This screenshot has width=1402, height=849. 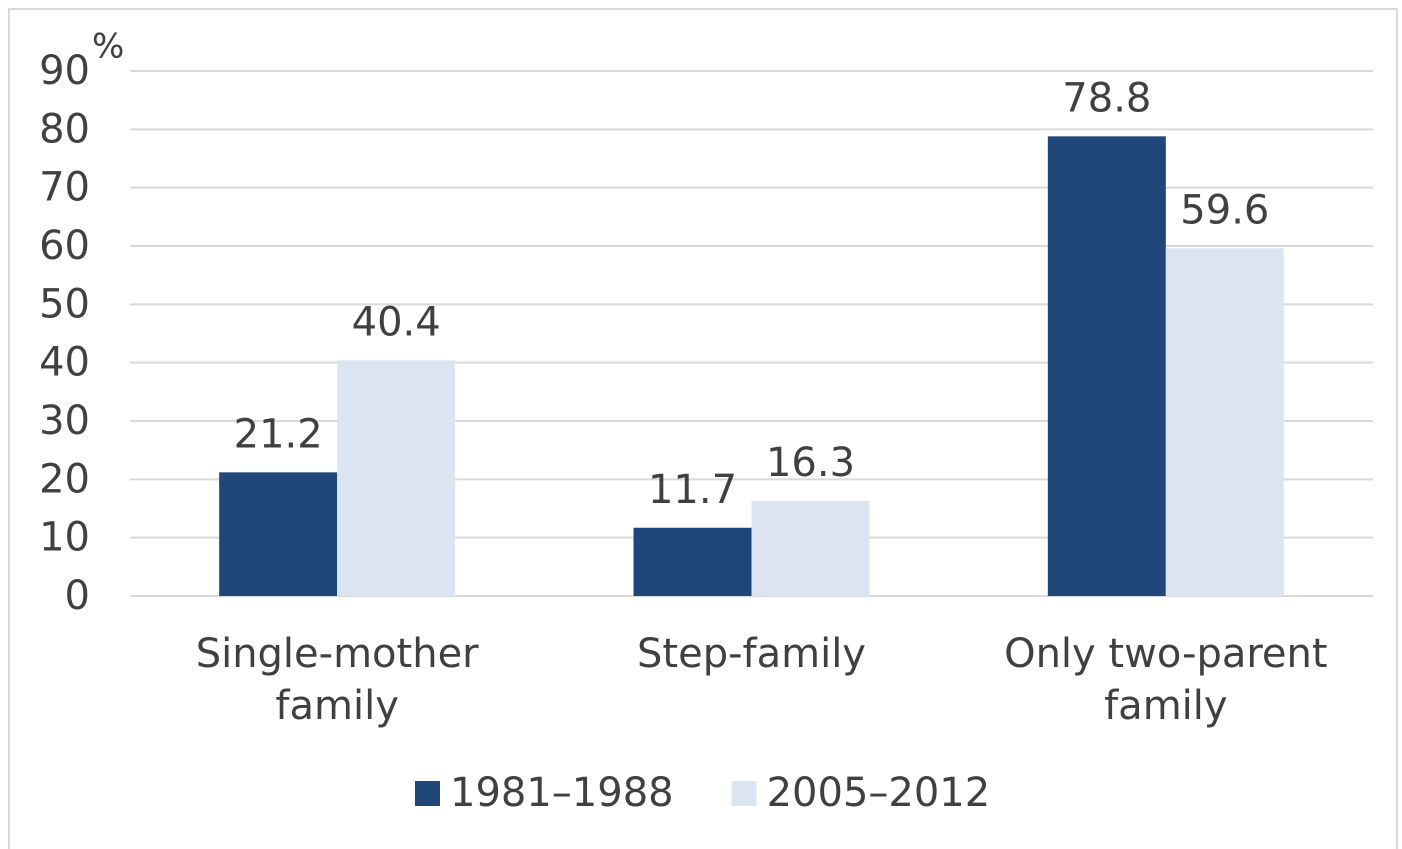 What do you see at coordinates (278, 434) in the screenshot?
I see `value-label: 21.2` at bounding box center [278, 434].